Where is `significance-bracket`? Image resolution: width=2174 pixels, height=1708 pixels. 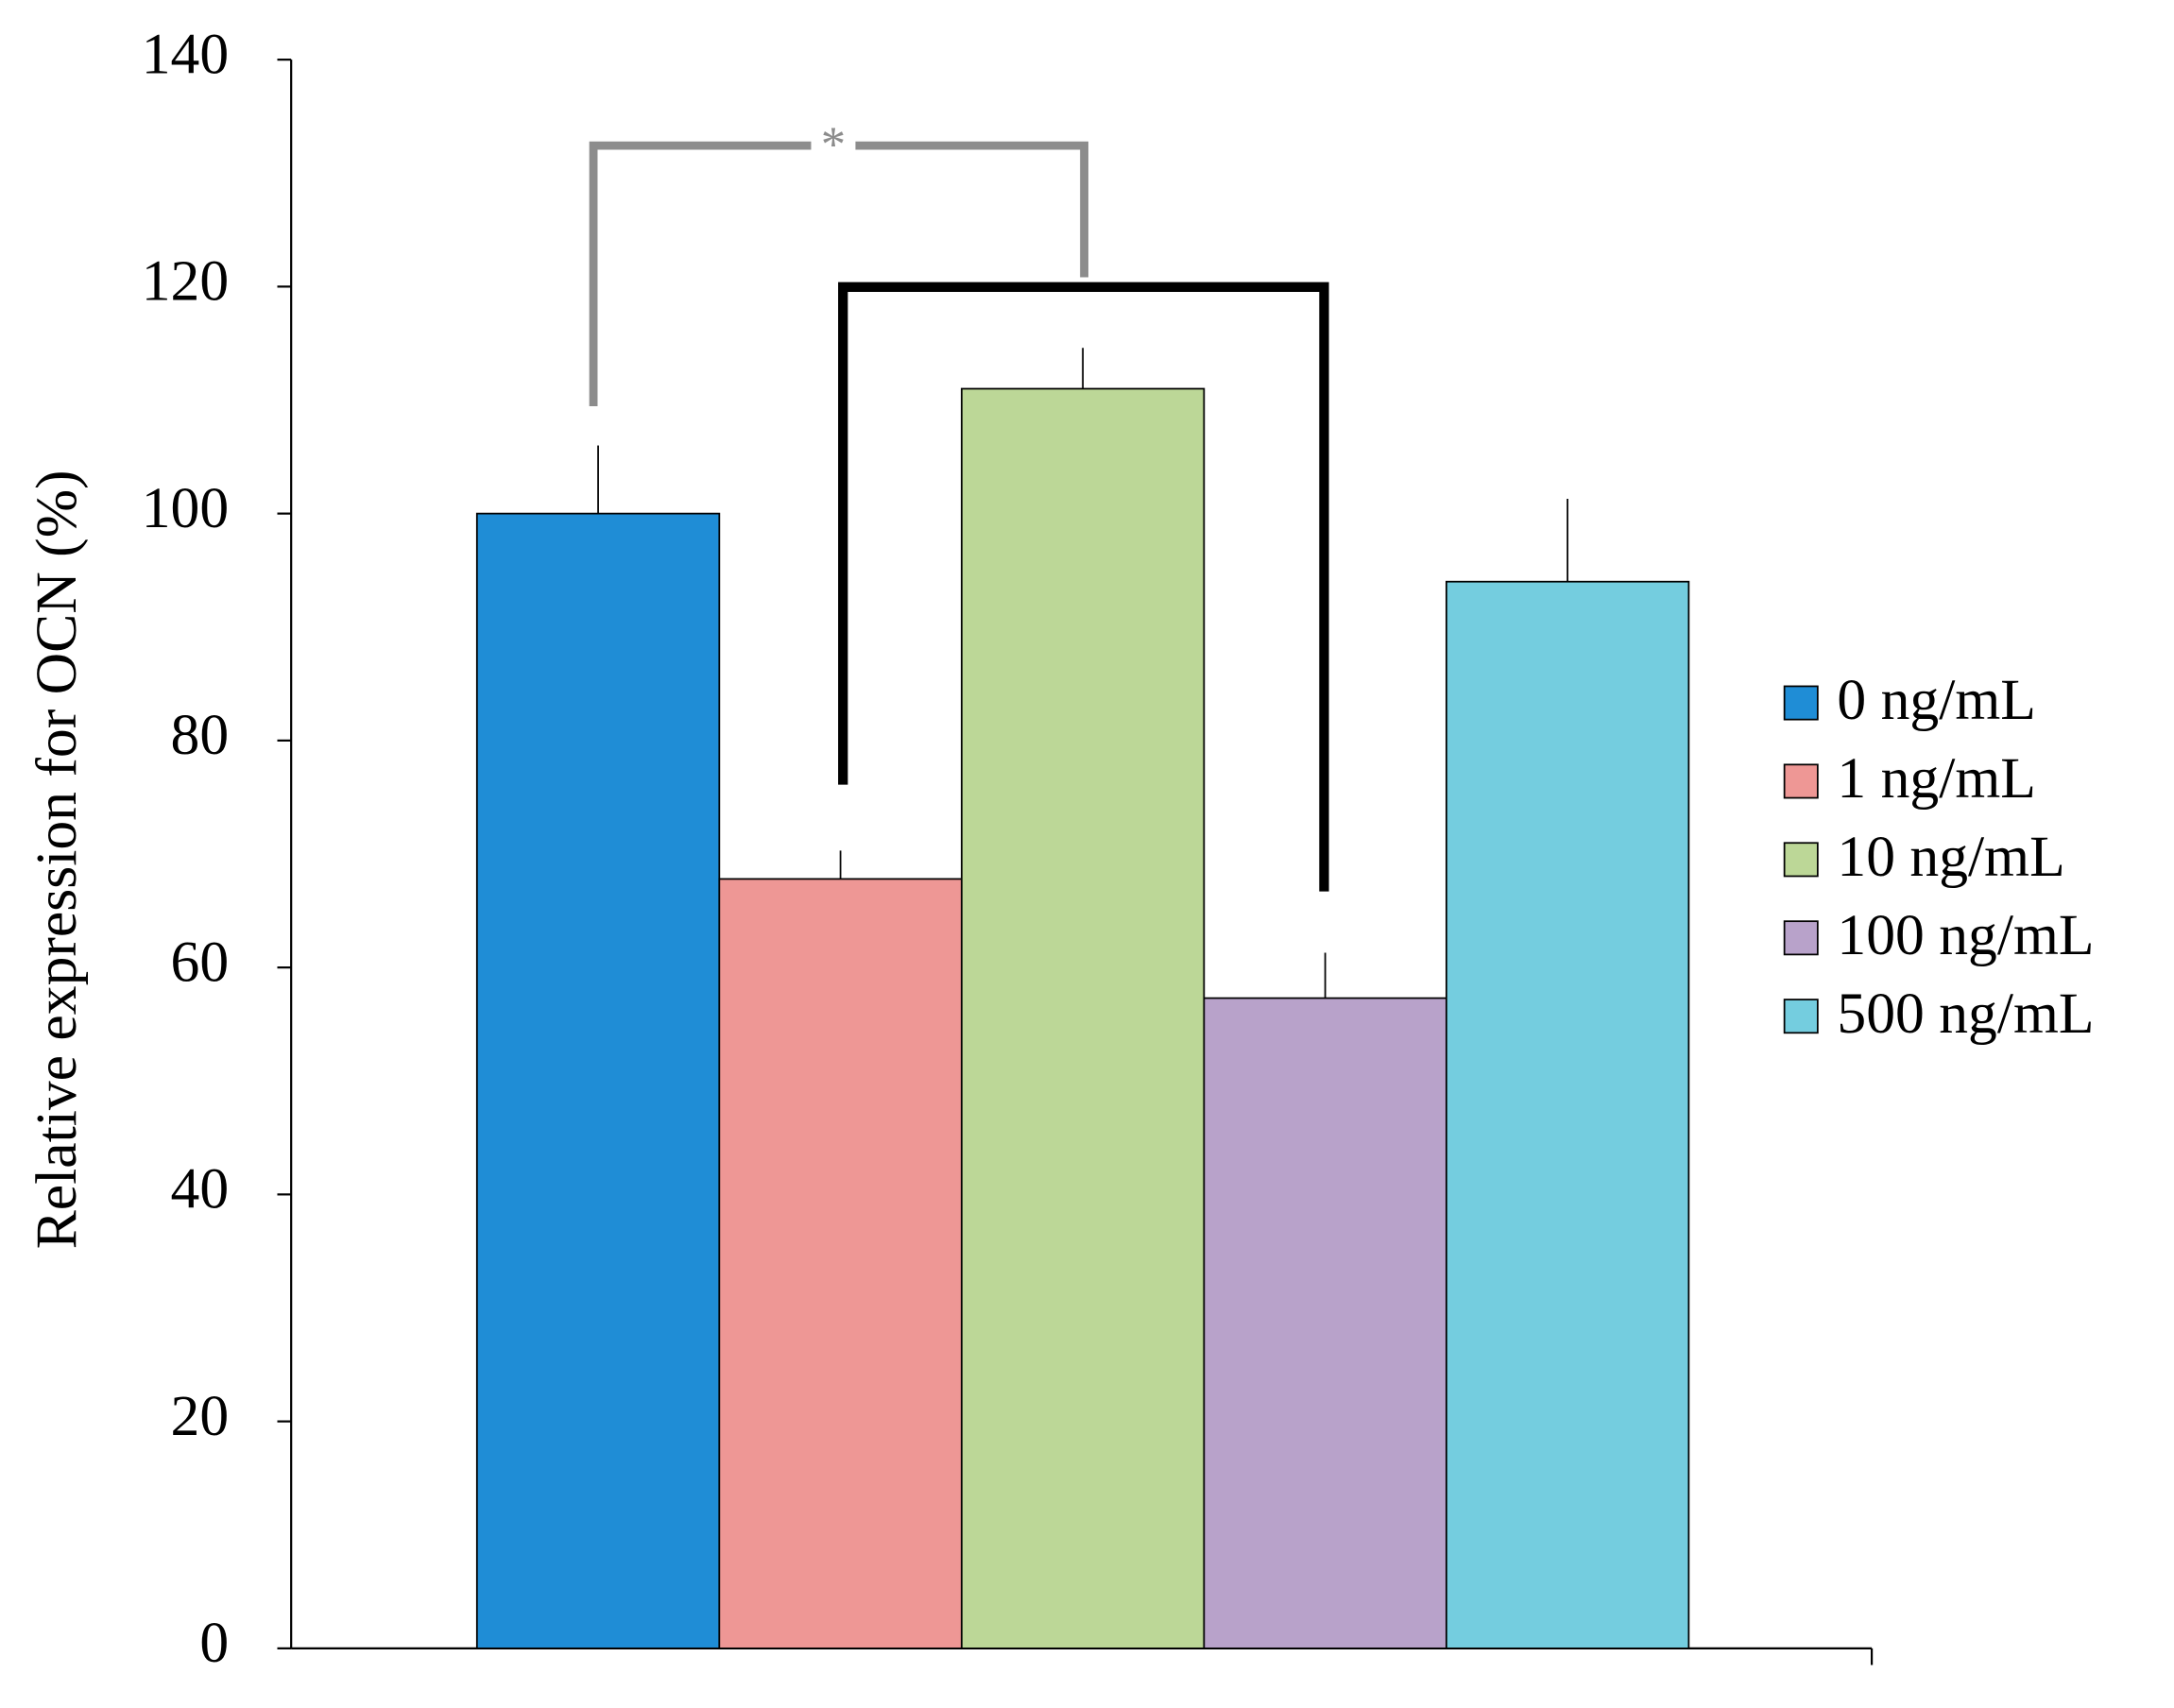
significance-bracket is located at coordinates (838, 274).